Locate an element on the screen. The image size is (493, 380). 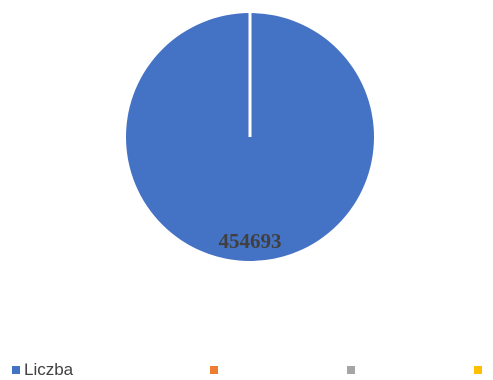
data-label-liczba: 454693 is located at coordinates (250, 241).